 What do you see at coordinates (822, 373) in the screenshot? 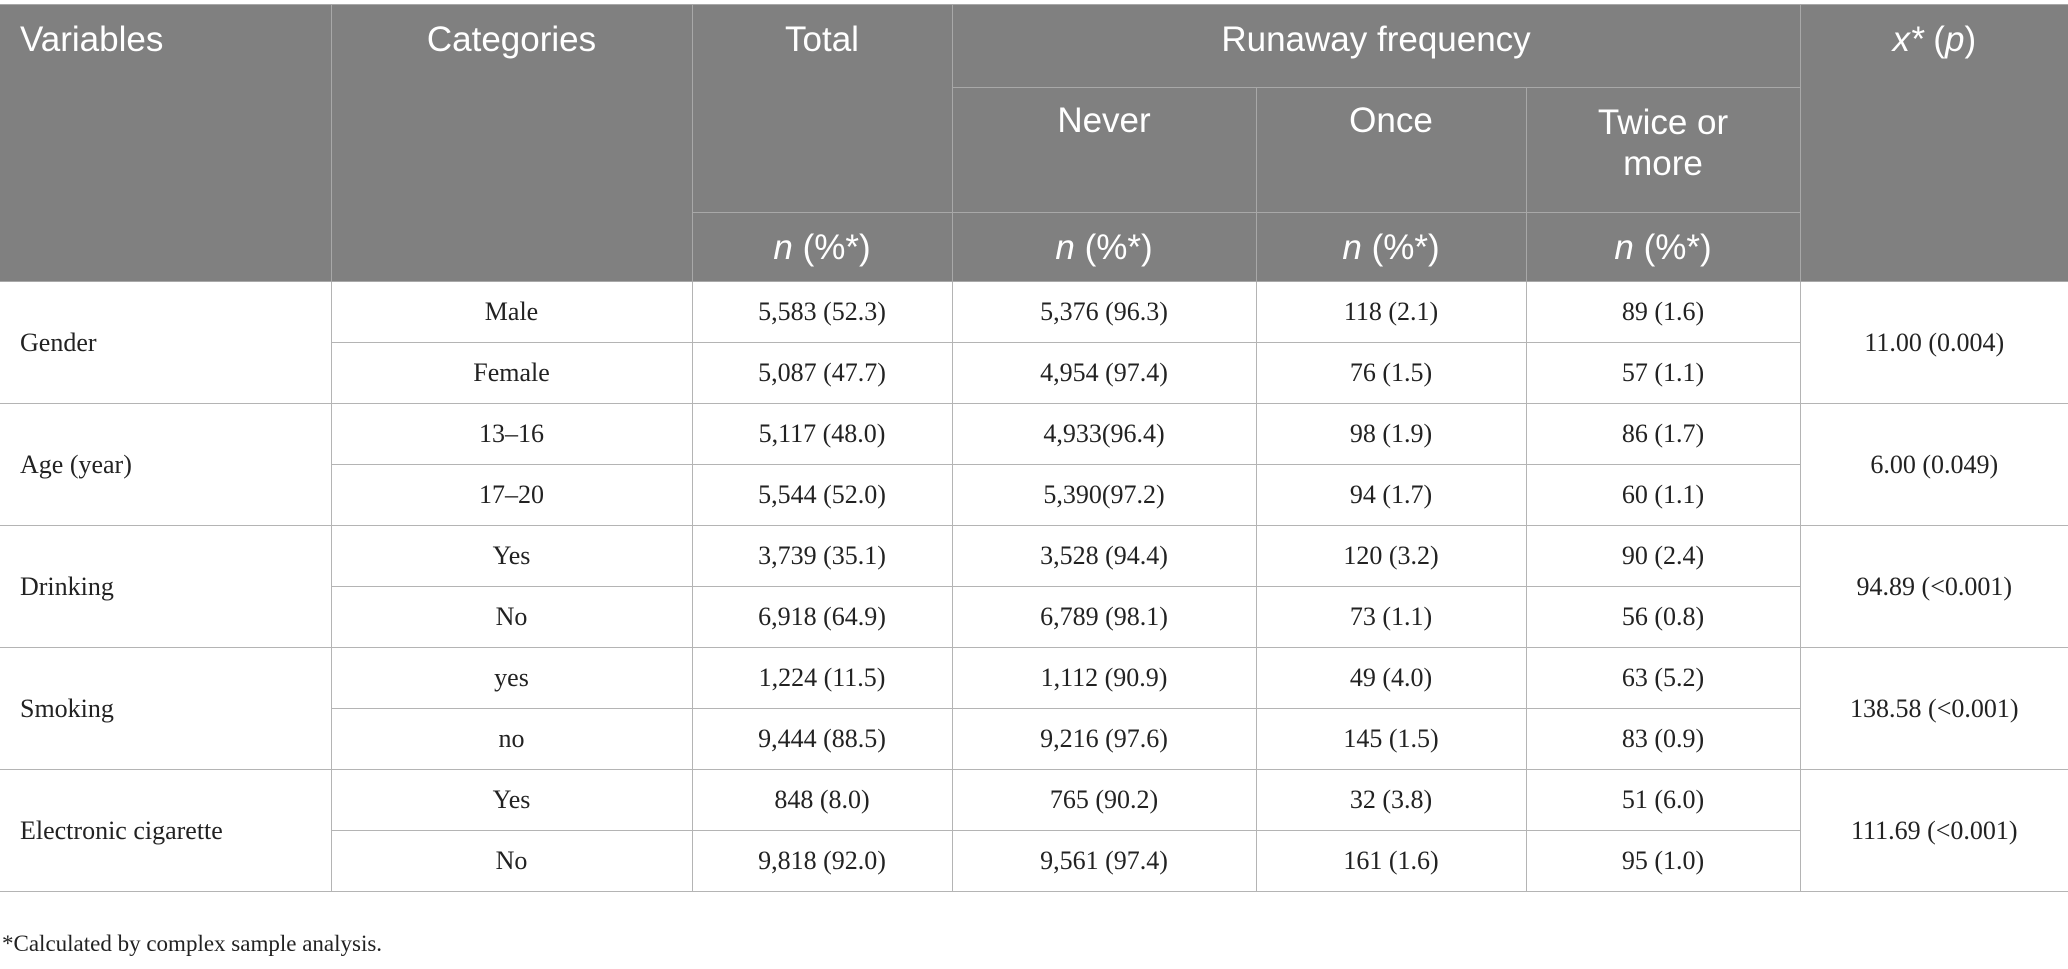
I see `total-cell: 5,087 (47.7)` at bounding box center [822, 373].